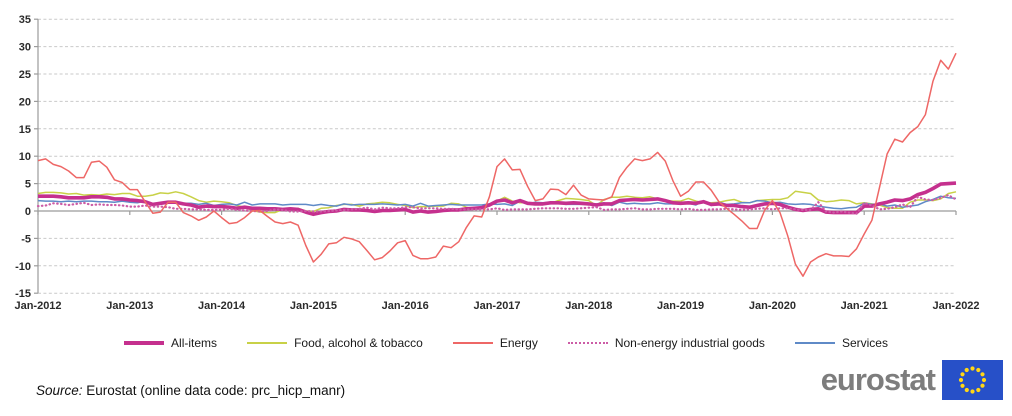 The height and width of the screenshot is (416, 1012). What do you see at coordinates (495, 343) in the screenshot?
I see `legend-item-energy: Energy` at bounding box center [495, 343].